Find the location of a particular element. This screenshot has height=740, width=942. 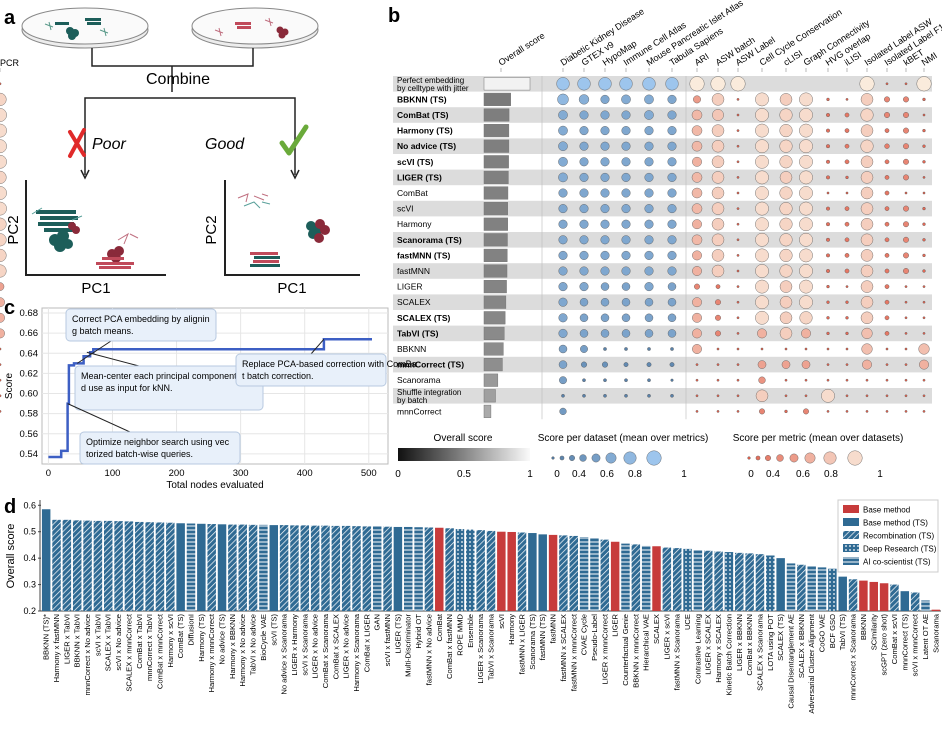

bar-bbknn-x-mnncorrect is located at coordinates (636, 577).